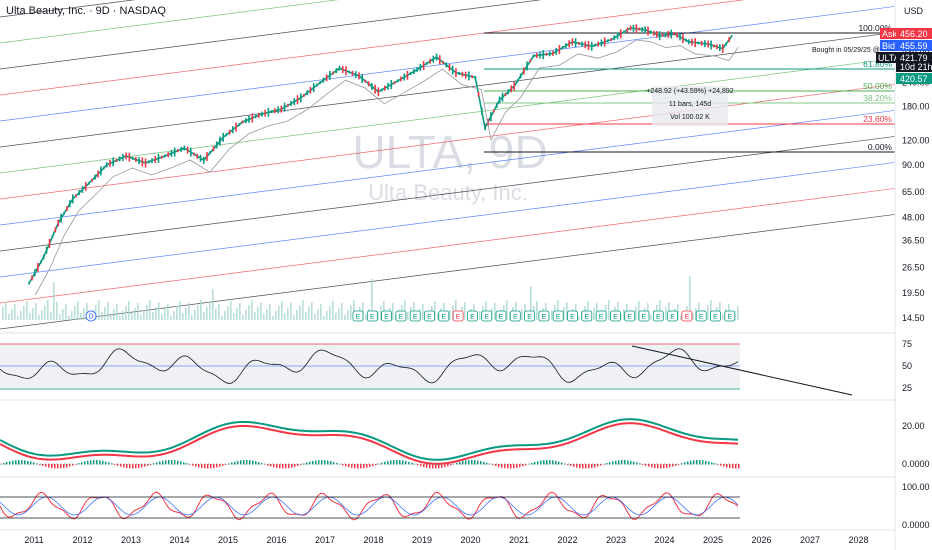 The image size is (932, 550). Describe the element at coordinates (914, 46) in the screenshot. I see `svg-text: 455.59` at that location.